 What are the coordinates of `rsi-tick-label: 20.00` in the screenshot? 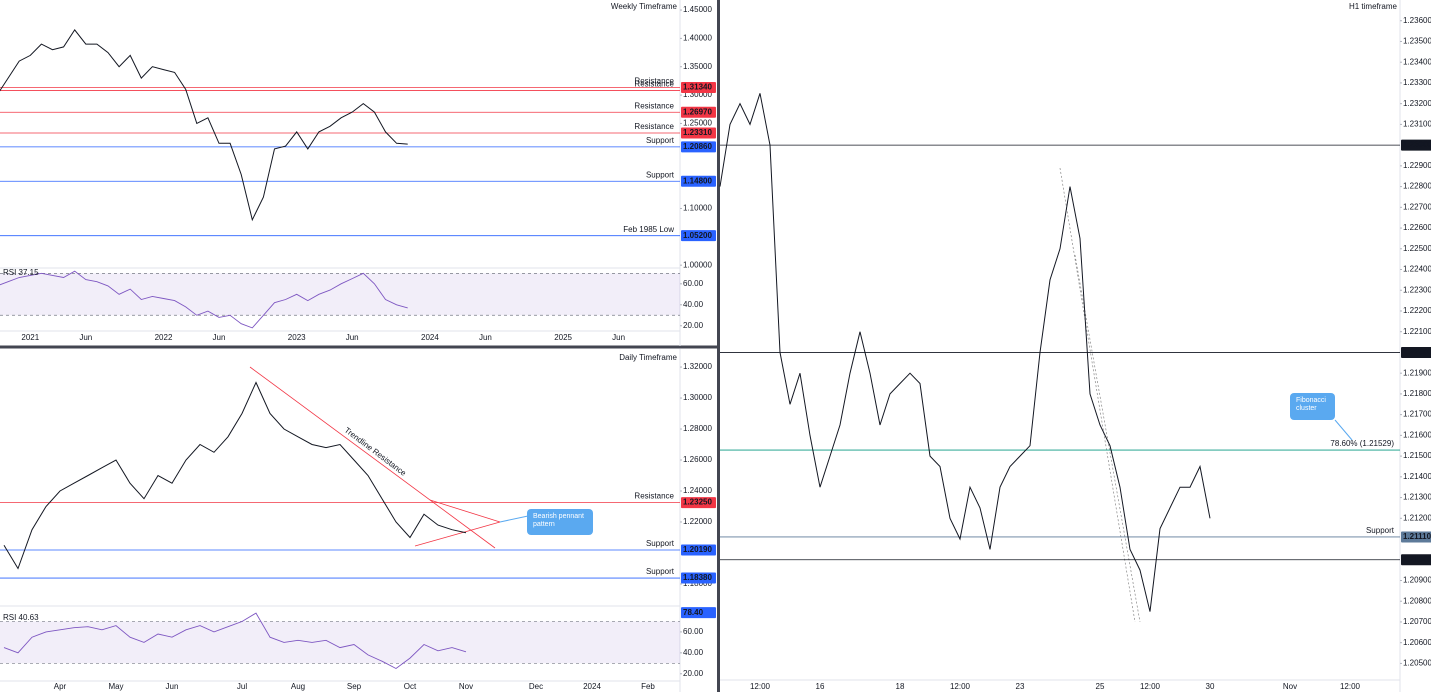 It's located at (693, 673).